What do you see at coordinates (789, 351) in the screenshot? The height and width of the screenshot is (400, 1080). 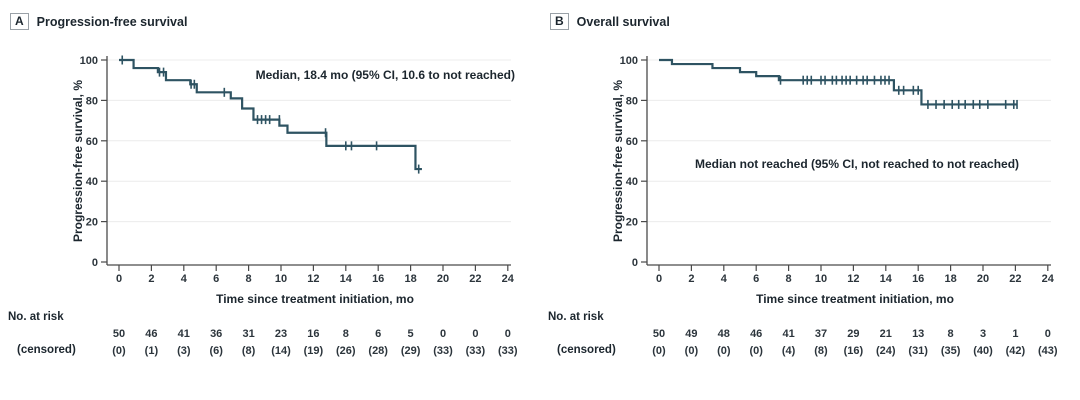 I see `censored-count: (4)` at bounding box center [789, 351].